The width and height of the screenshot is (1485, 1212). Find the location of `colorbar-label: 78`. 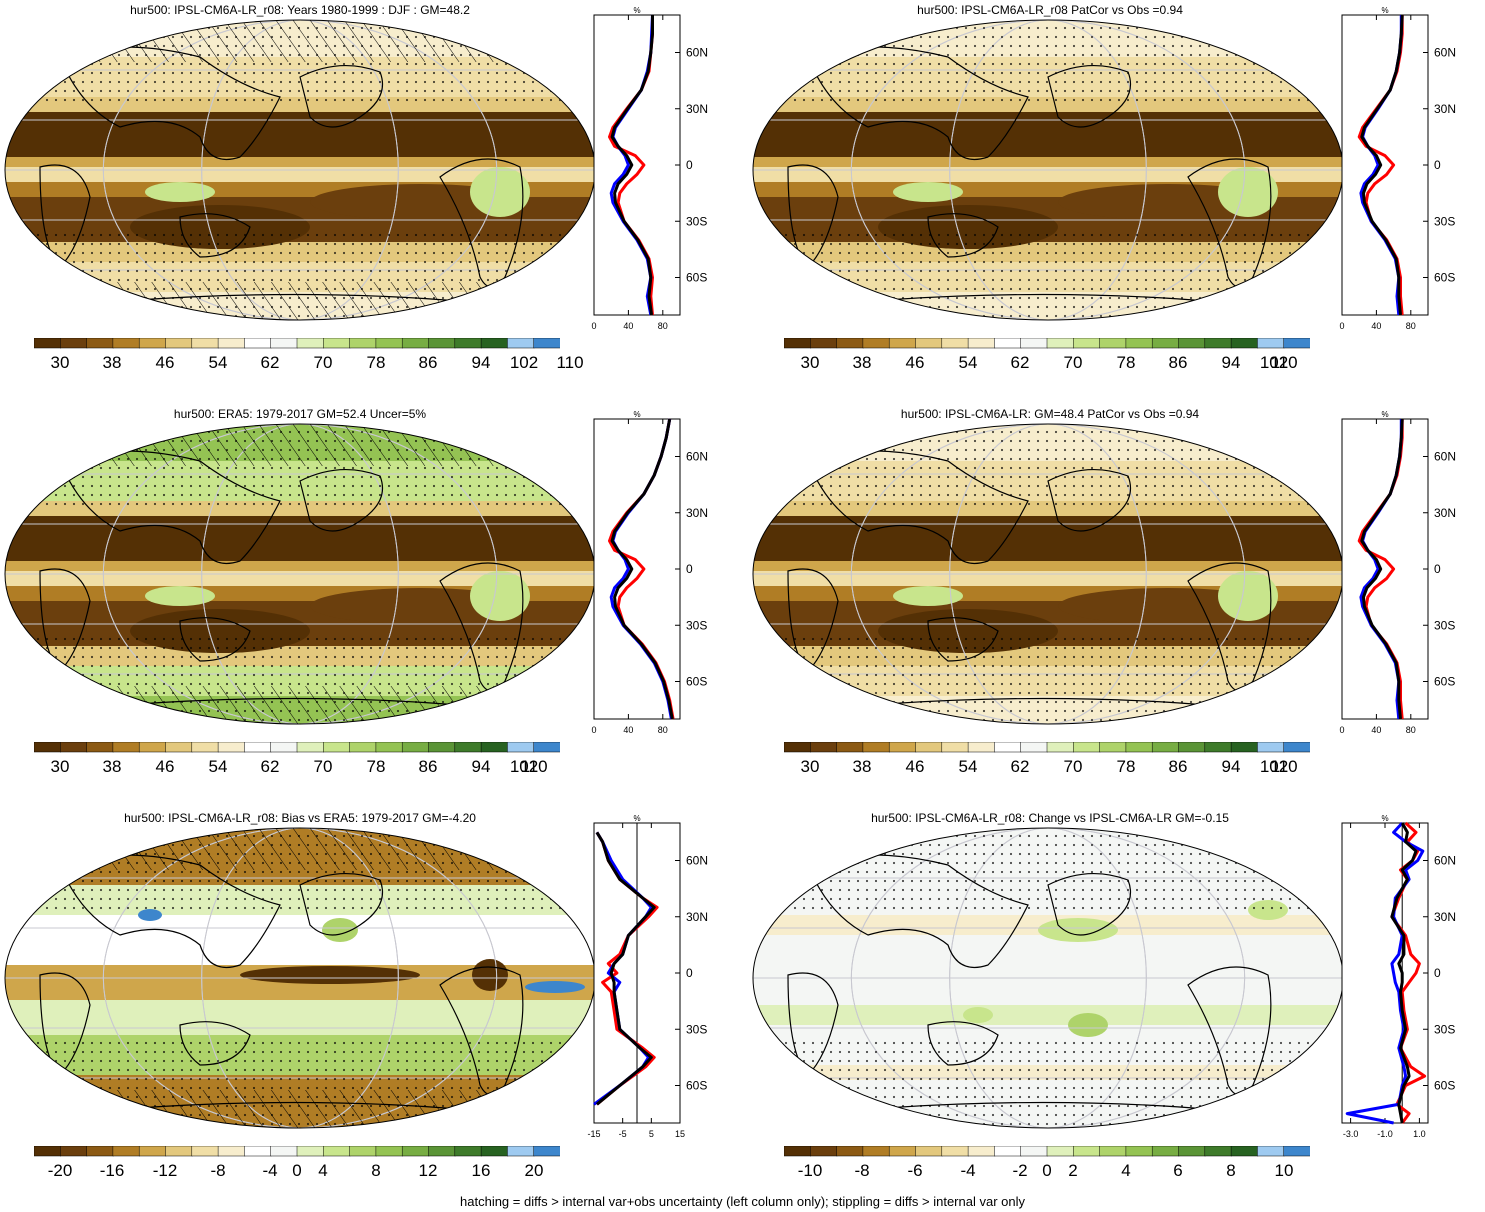

colorbar-label: 78 is located at coordinates (376, 766).